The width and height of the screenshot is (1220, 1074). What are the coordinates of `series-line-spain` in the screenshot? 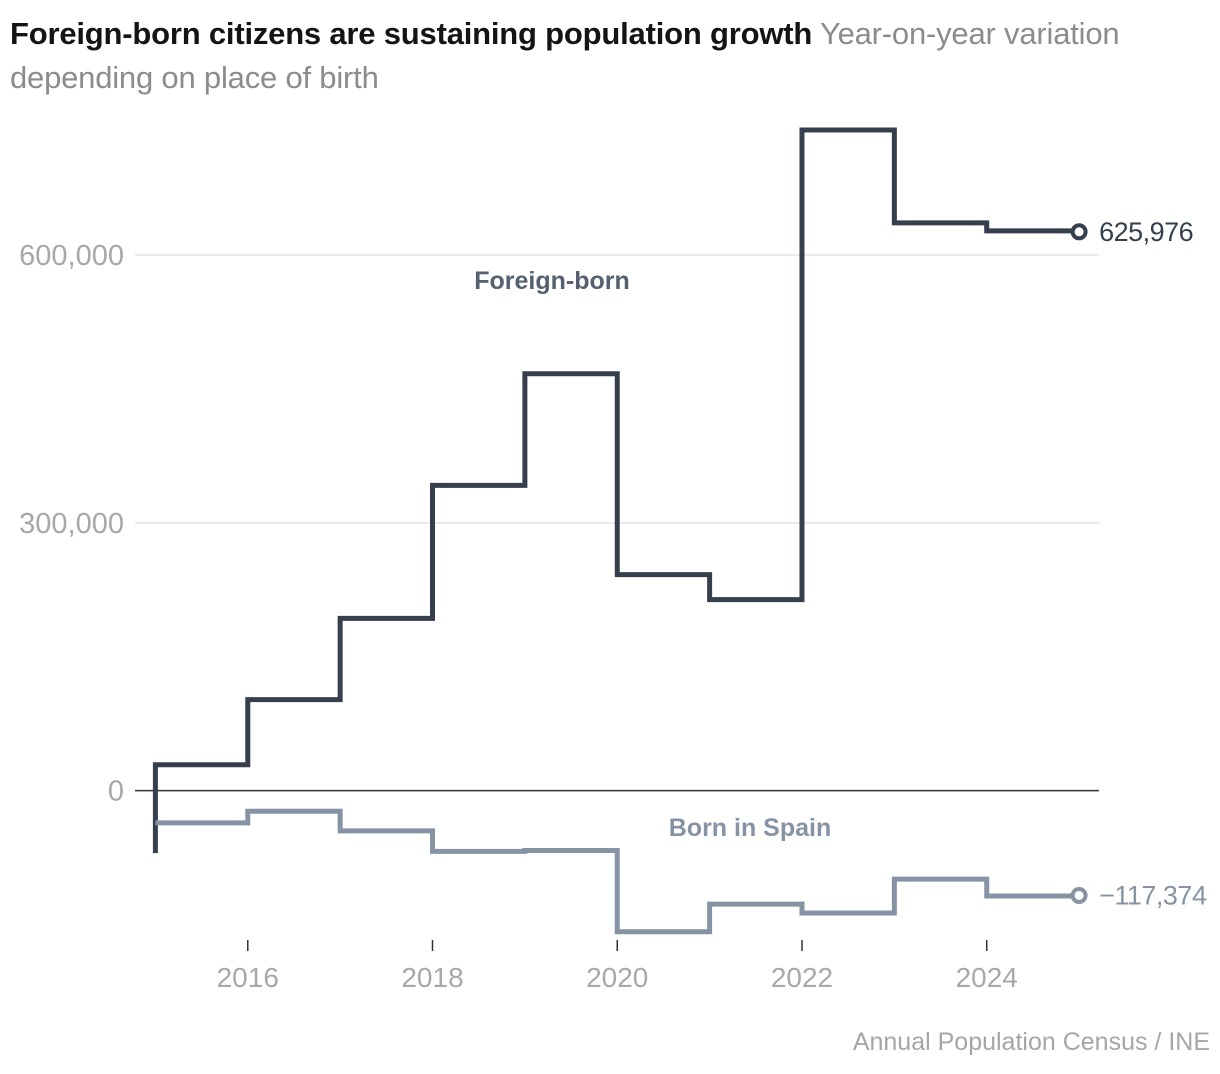 It's located at (618, 871).